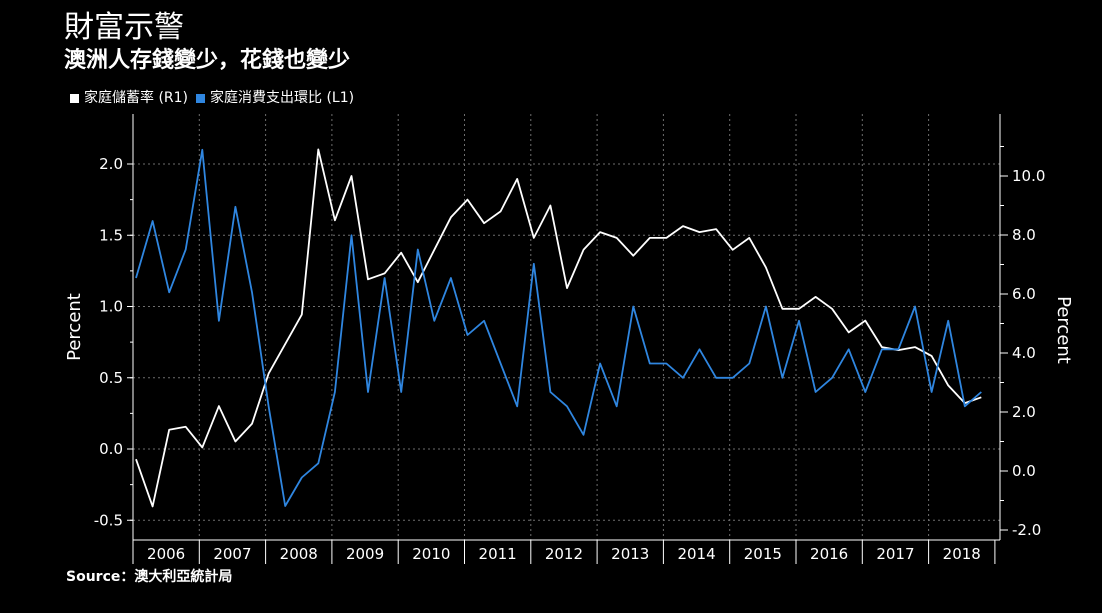 The image size is (1102, 613). Describe the element at coordinates (113, 342) in the screenshot. I see `left-axis-ticks: 2.0 1.5 1.0 0.5 0.0 -0.5` at that location.